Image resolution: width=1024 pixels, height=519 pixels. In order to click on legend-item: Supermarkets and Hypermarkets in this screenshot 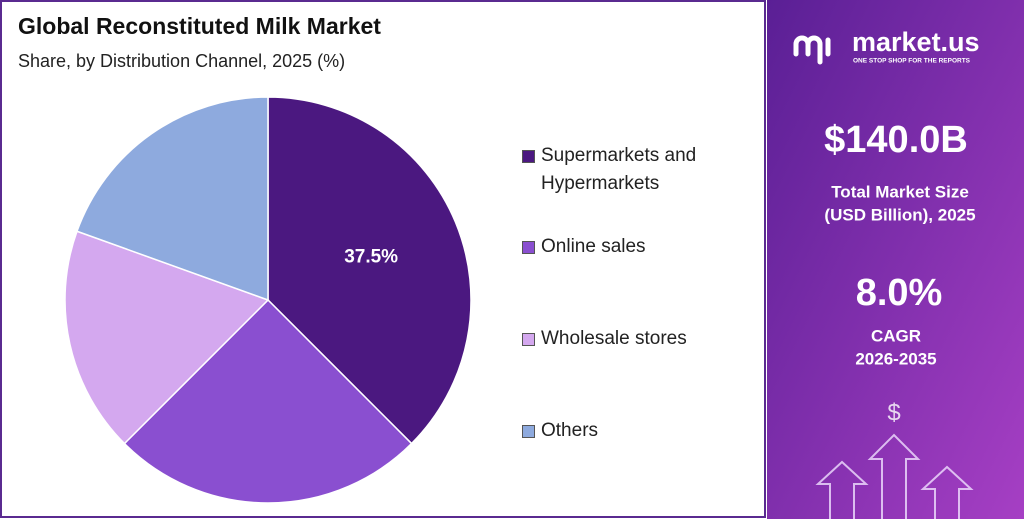, I will do `click(632, 170)`.